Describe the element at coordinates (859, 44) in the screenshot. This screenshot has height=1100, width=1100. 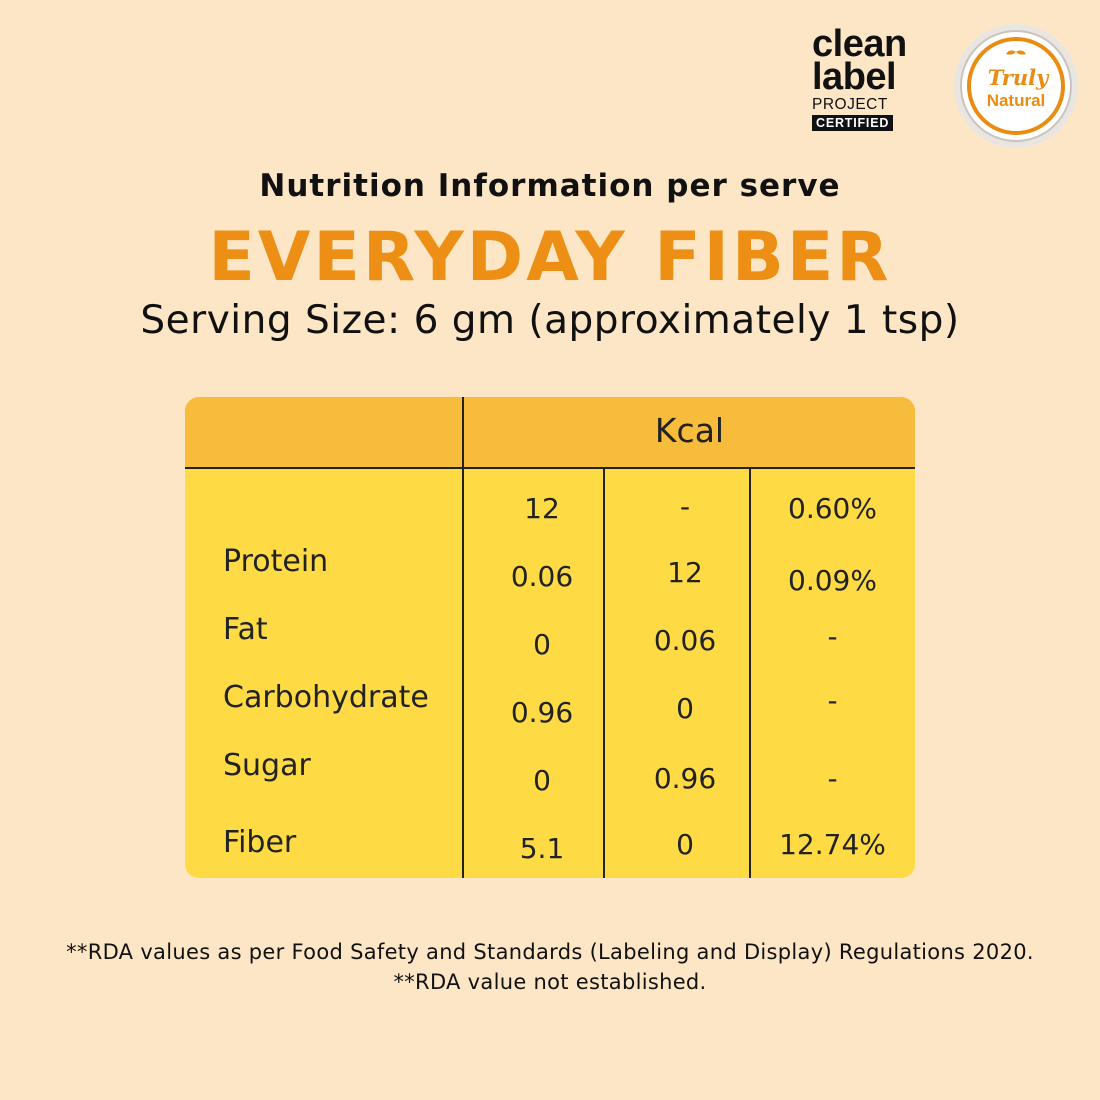
I see `clean-label-word-clean: clean` at that location.